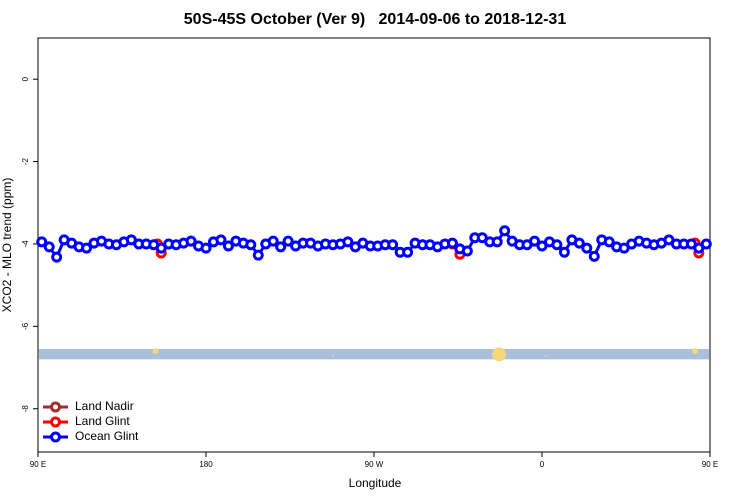 The height and width of the screenshot is (500, 750). Describe the element at coordinates (107, 436) in the screenshot. I see `legend-label: Ocean Glint` at that location.